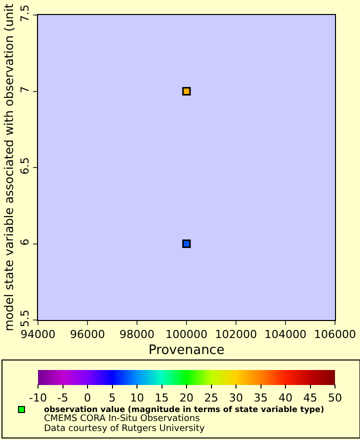  What do you see at coordinates (261, 398) in the screenshot?
I see `color-bar-label: 35` at bounding box center [261, 398].